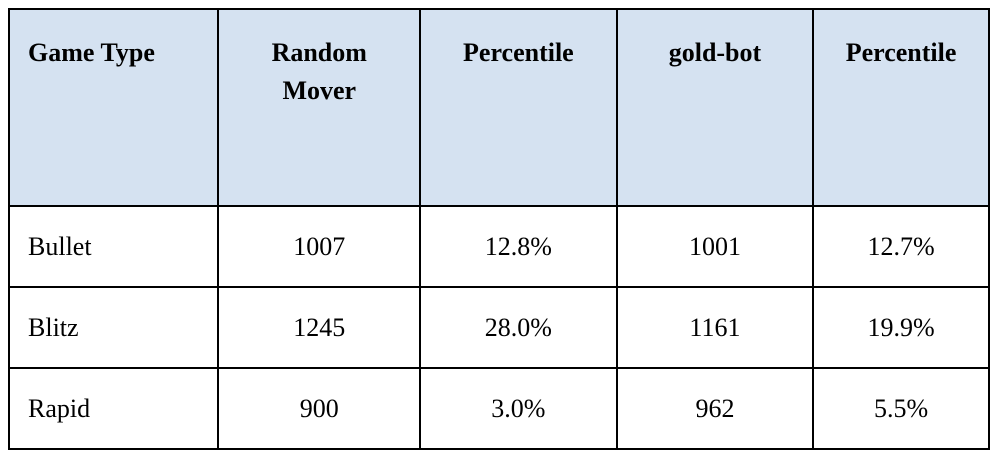  What do you see at coordinates (518, 408) in the screenshot?
I see `table-cell: 3.0%` at bounding box center [518, 408].